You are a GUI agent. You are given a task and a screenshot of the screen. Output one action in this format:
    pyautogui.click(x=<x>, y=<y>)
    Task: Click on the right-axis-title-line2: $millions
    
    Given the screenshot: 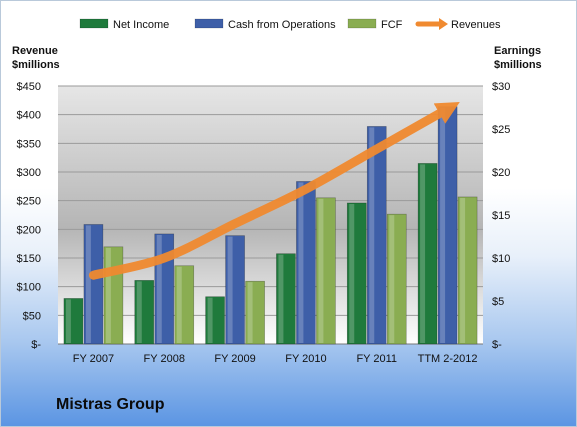 What is the action you would take?
    pyautogui.click(x=518, y=65)
    